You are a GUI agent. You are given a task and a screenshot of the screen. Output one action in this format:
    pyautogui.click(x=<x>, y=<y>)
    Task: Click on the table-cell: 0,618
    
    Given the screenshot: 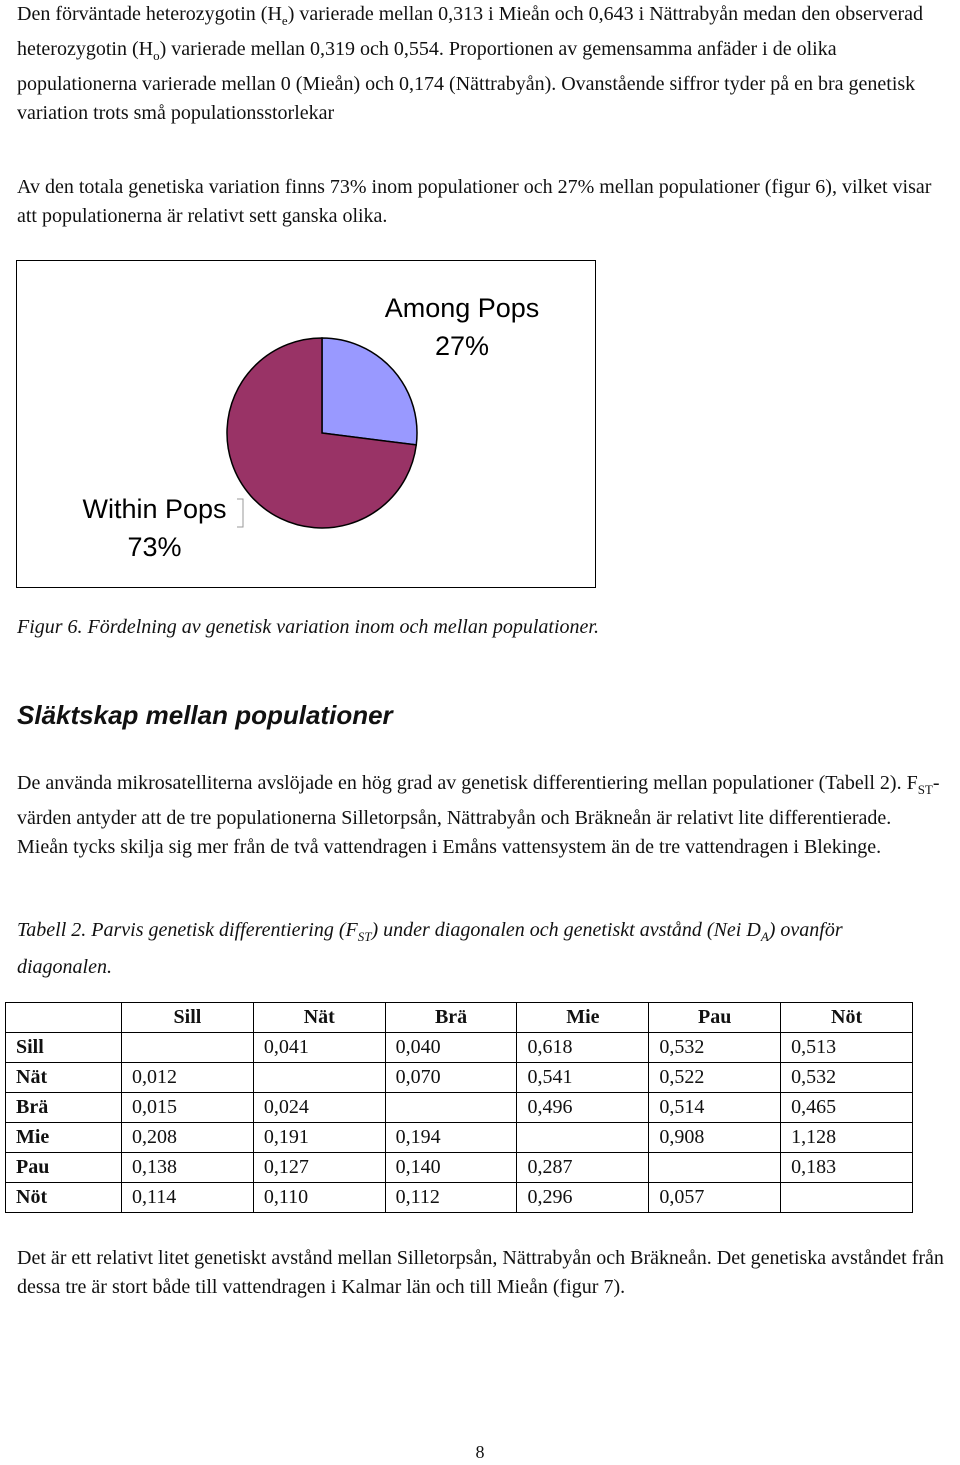 What is the action you would take?
    pyautogui.click(x=583, y=1047)
    